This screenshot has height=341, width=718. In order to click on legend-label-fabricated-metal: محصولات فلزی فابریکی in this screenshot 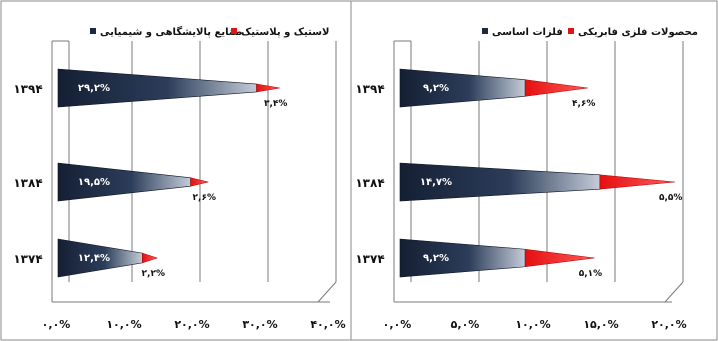, I will do `click(638, 32)`.